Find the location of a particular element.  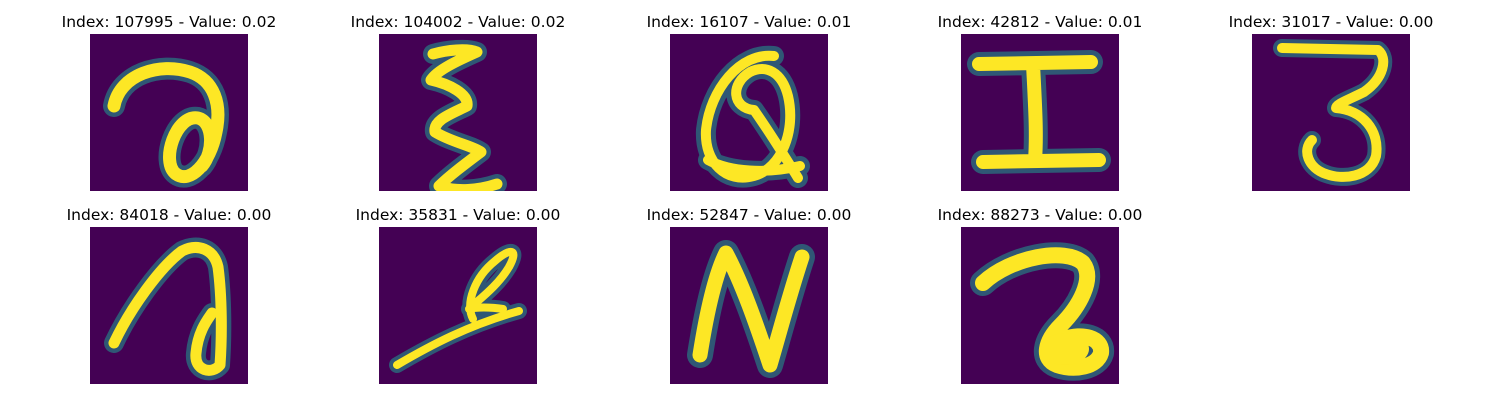

panel-title: Index: 107995 - Value: 0.02 is located at coordinates (169, 22).